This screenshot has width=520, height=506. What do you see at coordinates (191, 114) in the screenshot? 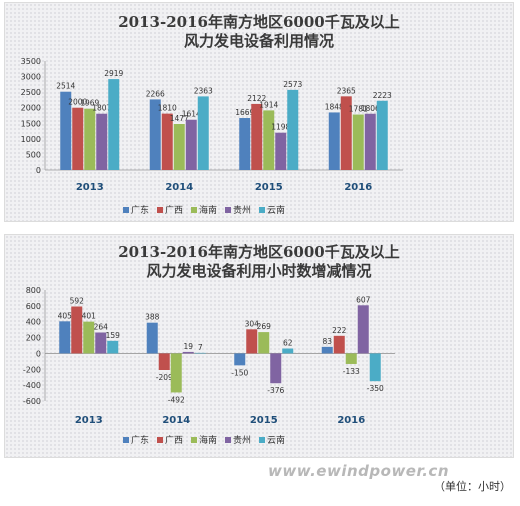
I see `data-label: 1614` at bounding box center [191, 114].